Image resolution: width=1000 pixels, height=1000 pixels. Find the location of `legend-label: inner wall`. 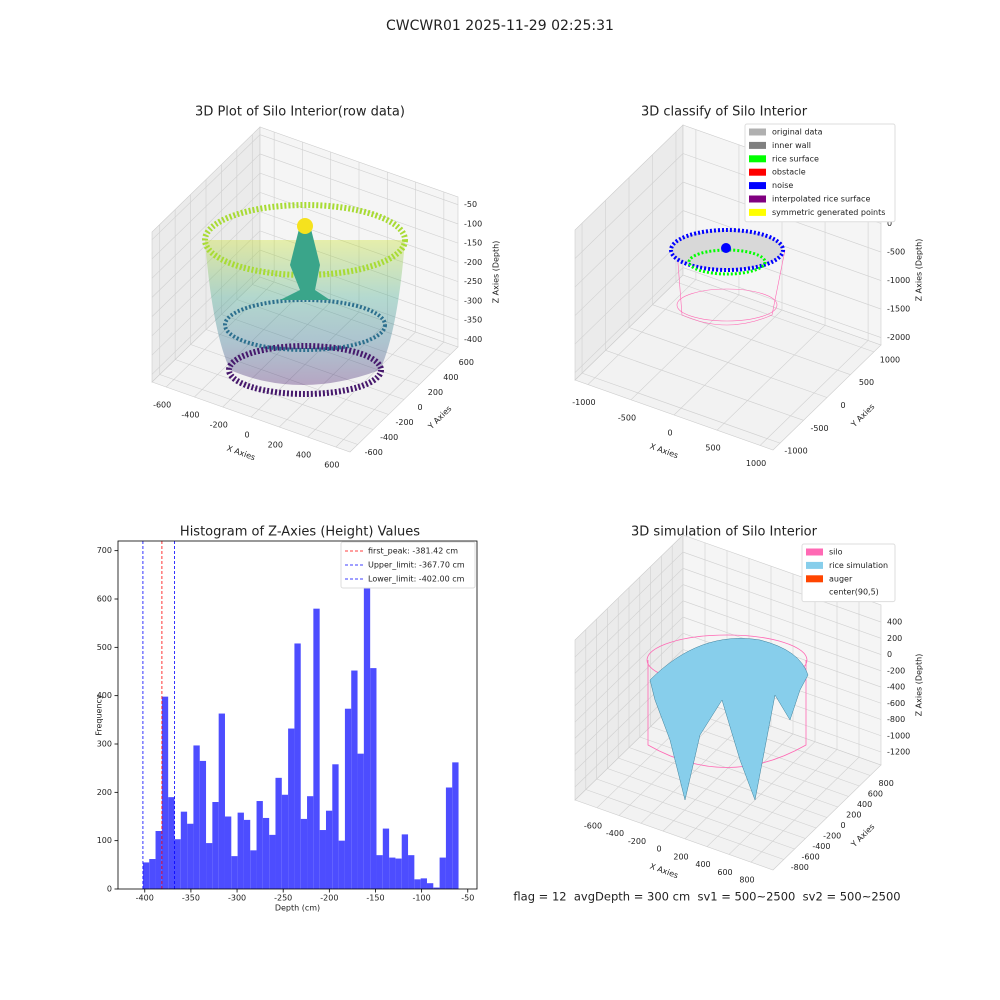

legend-label: inner wall is located at coordinates (791, 145).